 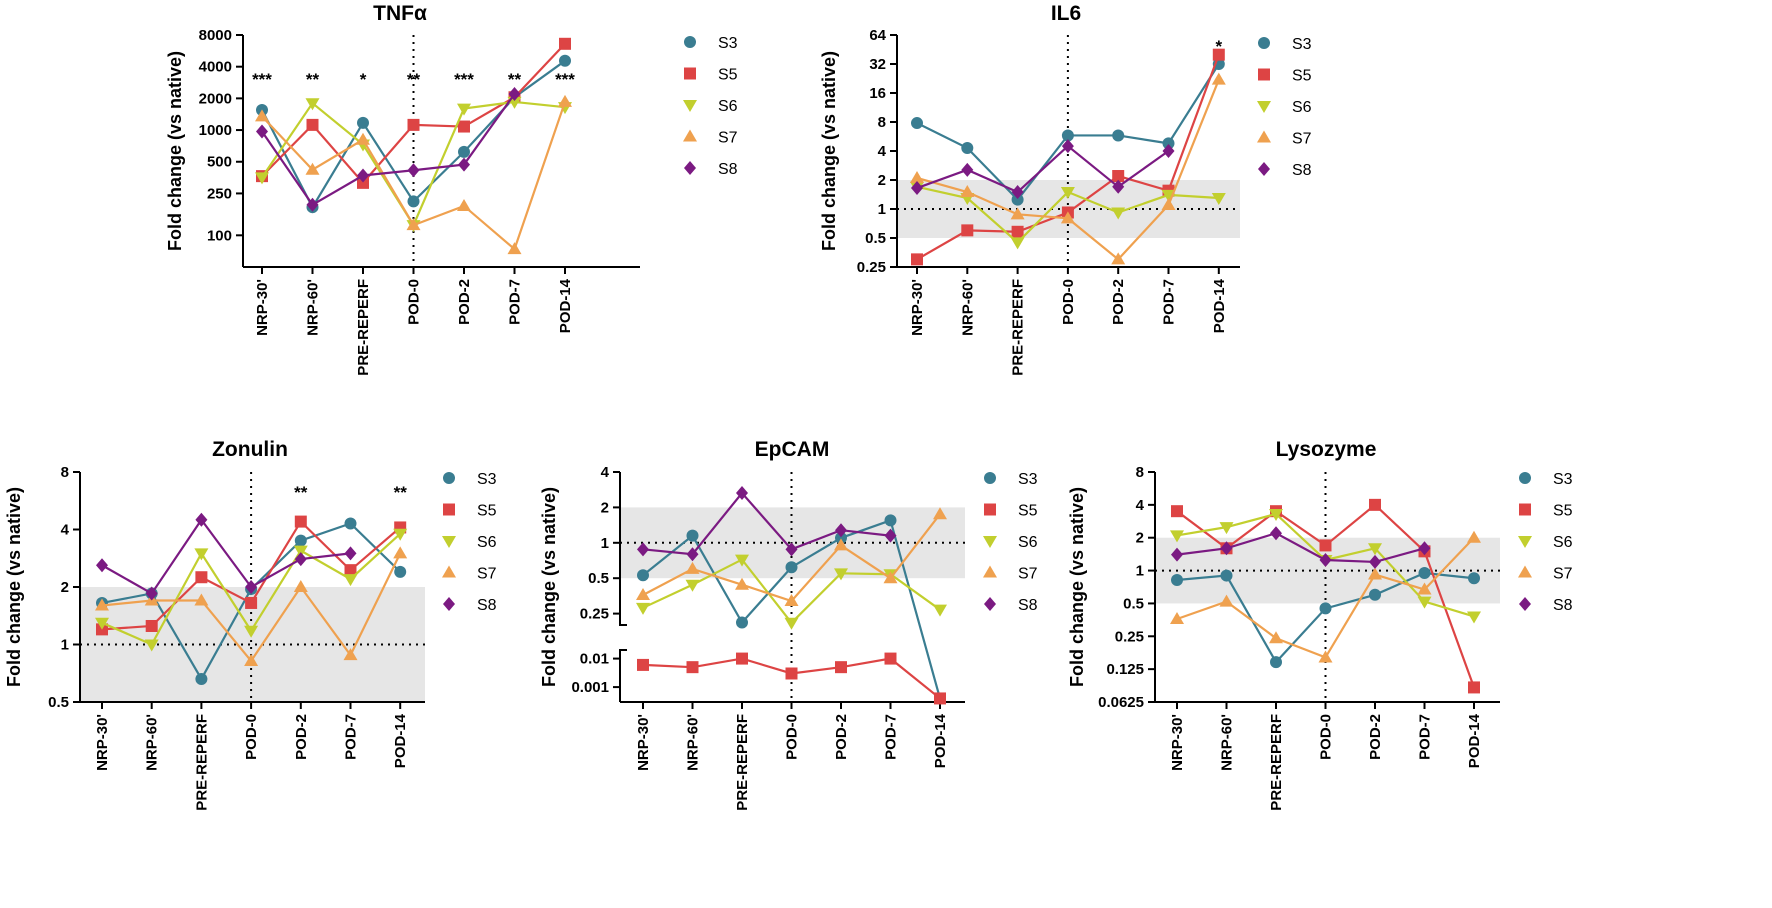 I want to click on x-tick-label-nrp-30: NRP-30', so click(x=102, y=742).